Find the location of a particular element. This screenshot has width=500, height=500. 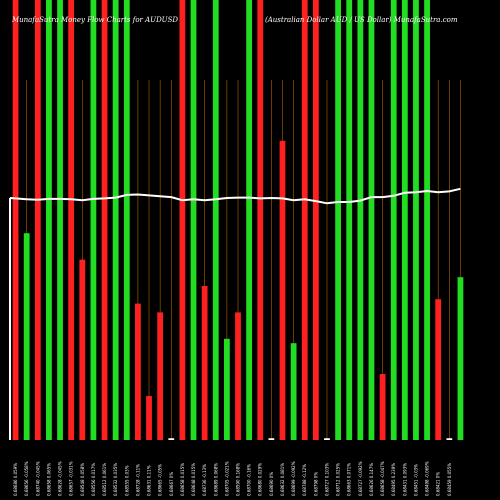

x-tick-label: 0.68631 0.11% is located at coordinates (149, 480).